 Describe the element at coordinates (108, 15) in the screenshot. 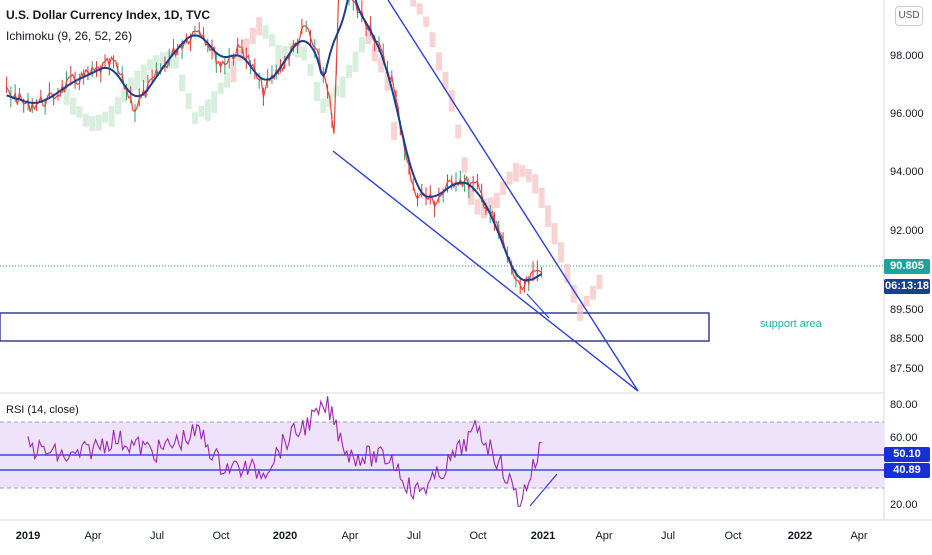

I see `chart-title: U.S. Dollar Currency Index, 1D, TVC` at that location.